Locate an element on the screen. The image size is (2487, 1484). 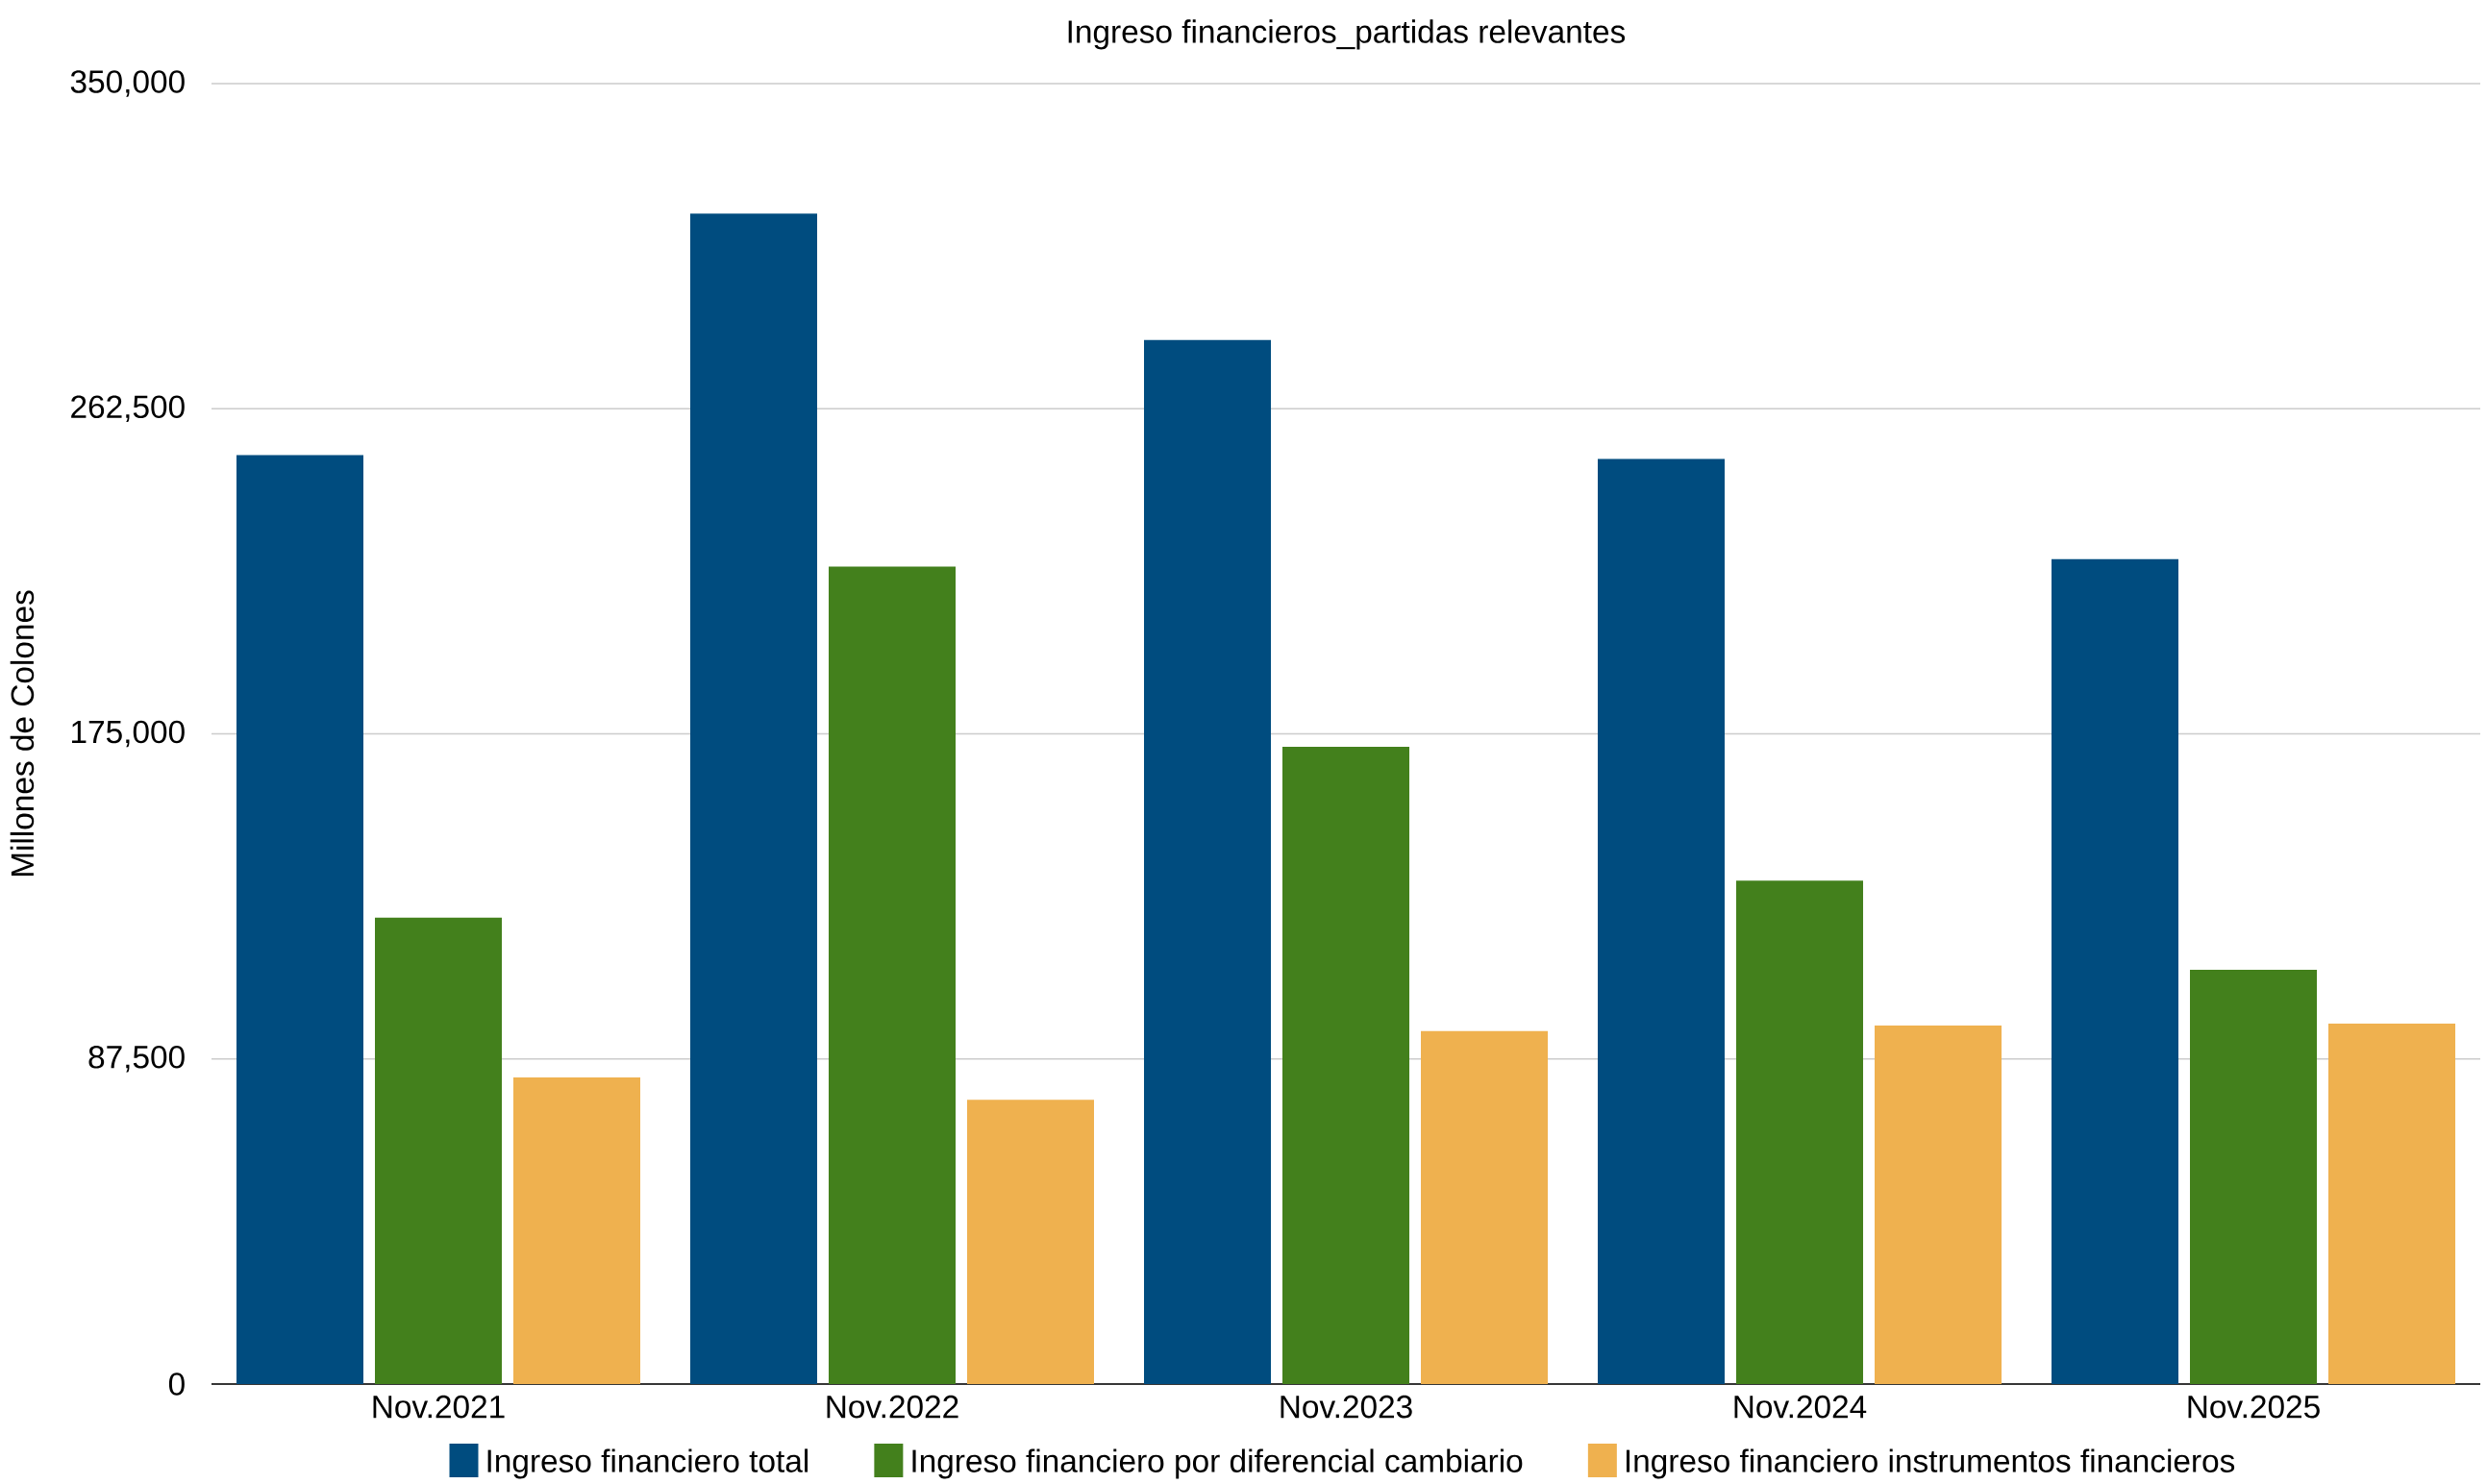
x-tick-label: Nov.2024 is located at coordinates (1800, 1407).